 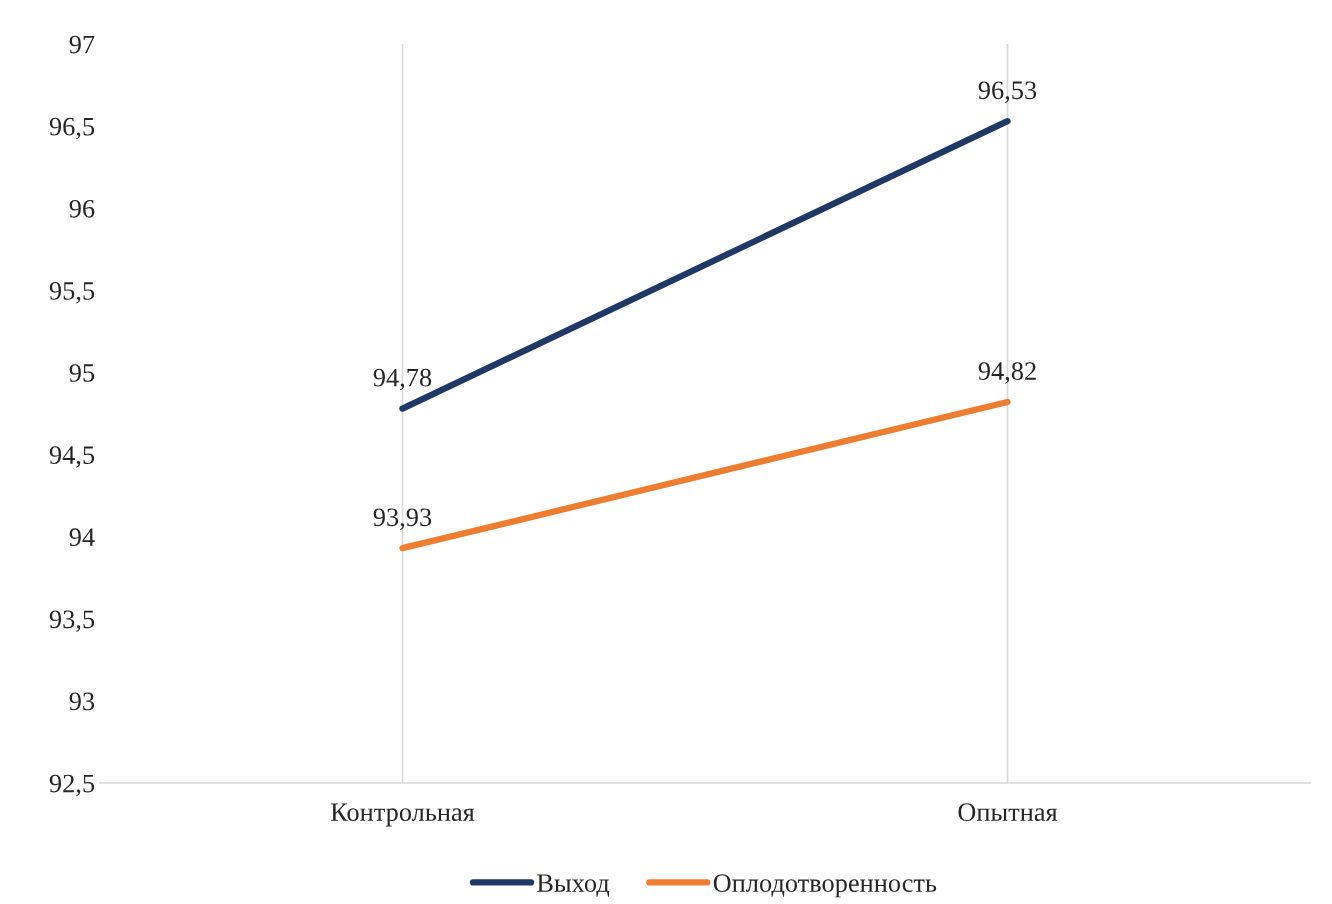 I want to click on y-tick-label: 97, so click(x=82, y=44).